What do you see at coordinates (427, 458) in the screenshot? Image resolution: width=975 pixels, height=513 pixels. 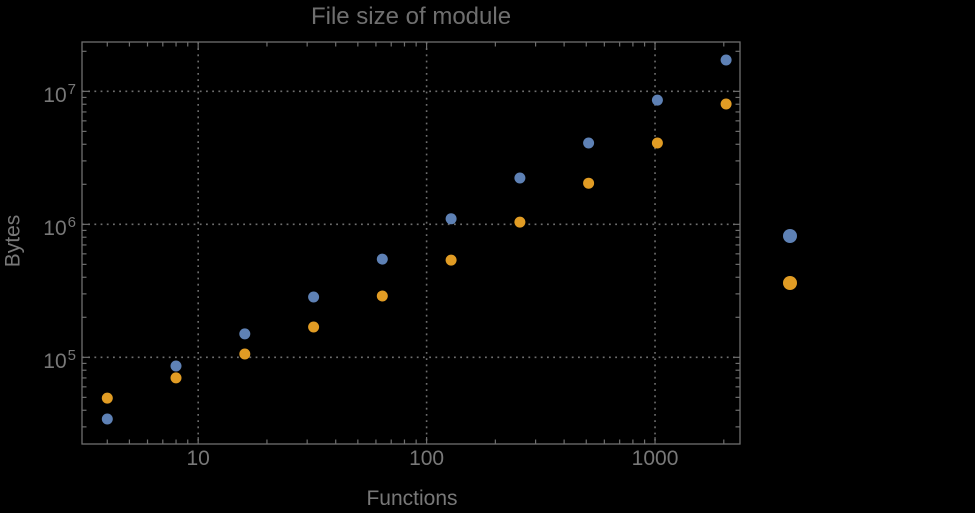 I see `x-tick-label: 100` at bounding box center [427, 458].